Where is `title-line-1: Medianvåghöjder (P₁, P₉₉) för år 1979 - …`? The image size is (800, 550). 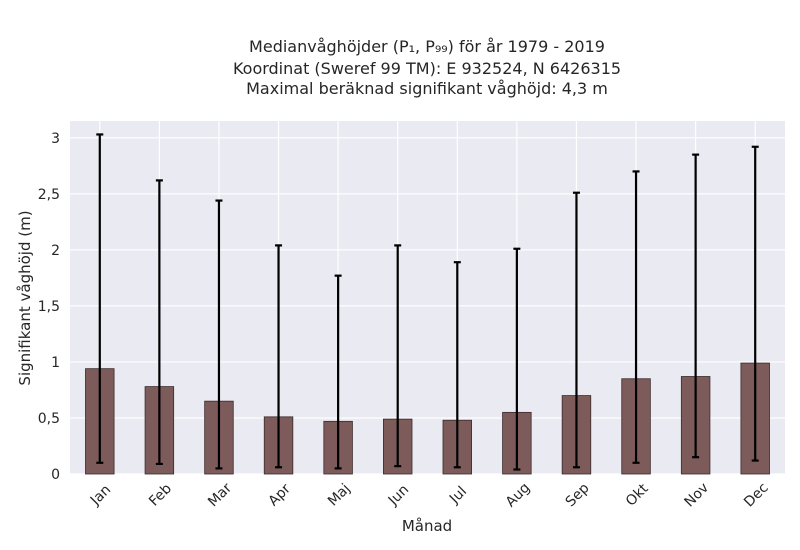
title-line-1: Medianvåghöjder (P₁, P₉₉) för år 1979 - … is located at coordinates (427, 46).